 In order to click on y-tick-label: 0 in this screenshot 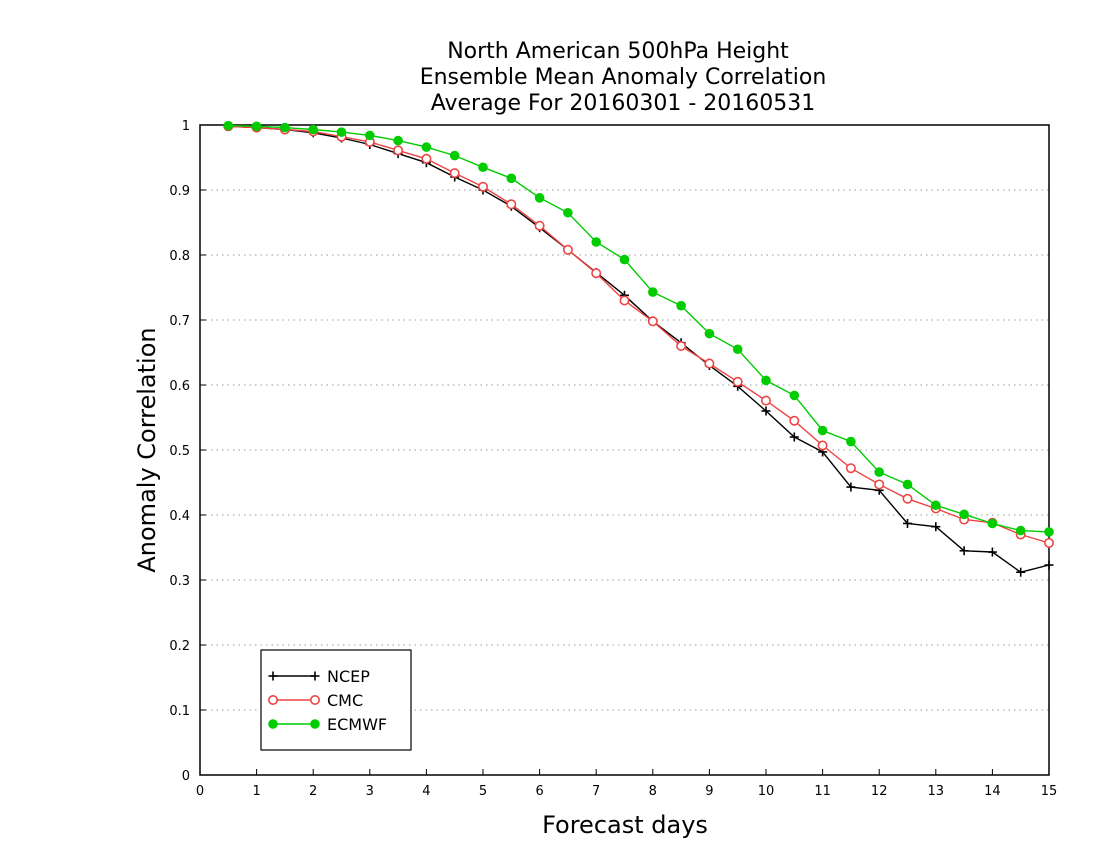, I will do `click(186, 776)`.